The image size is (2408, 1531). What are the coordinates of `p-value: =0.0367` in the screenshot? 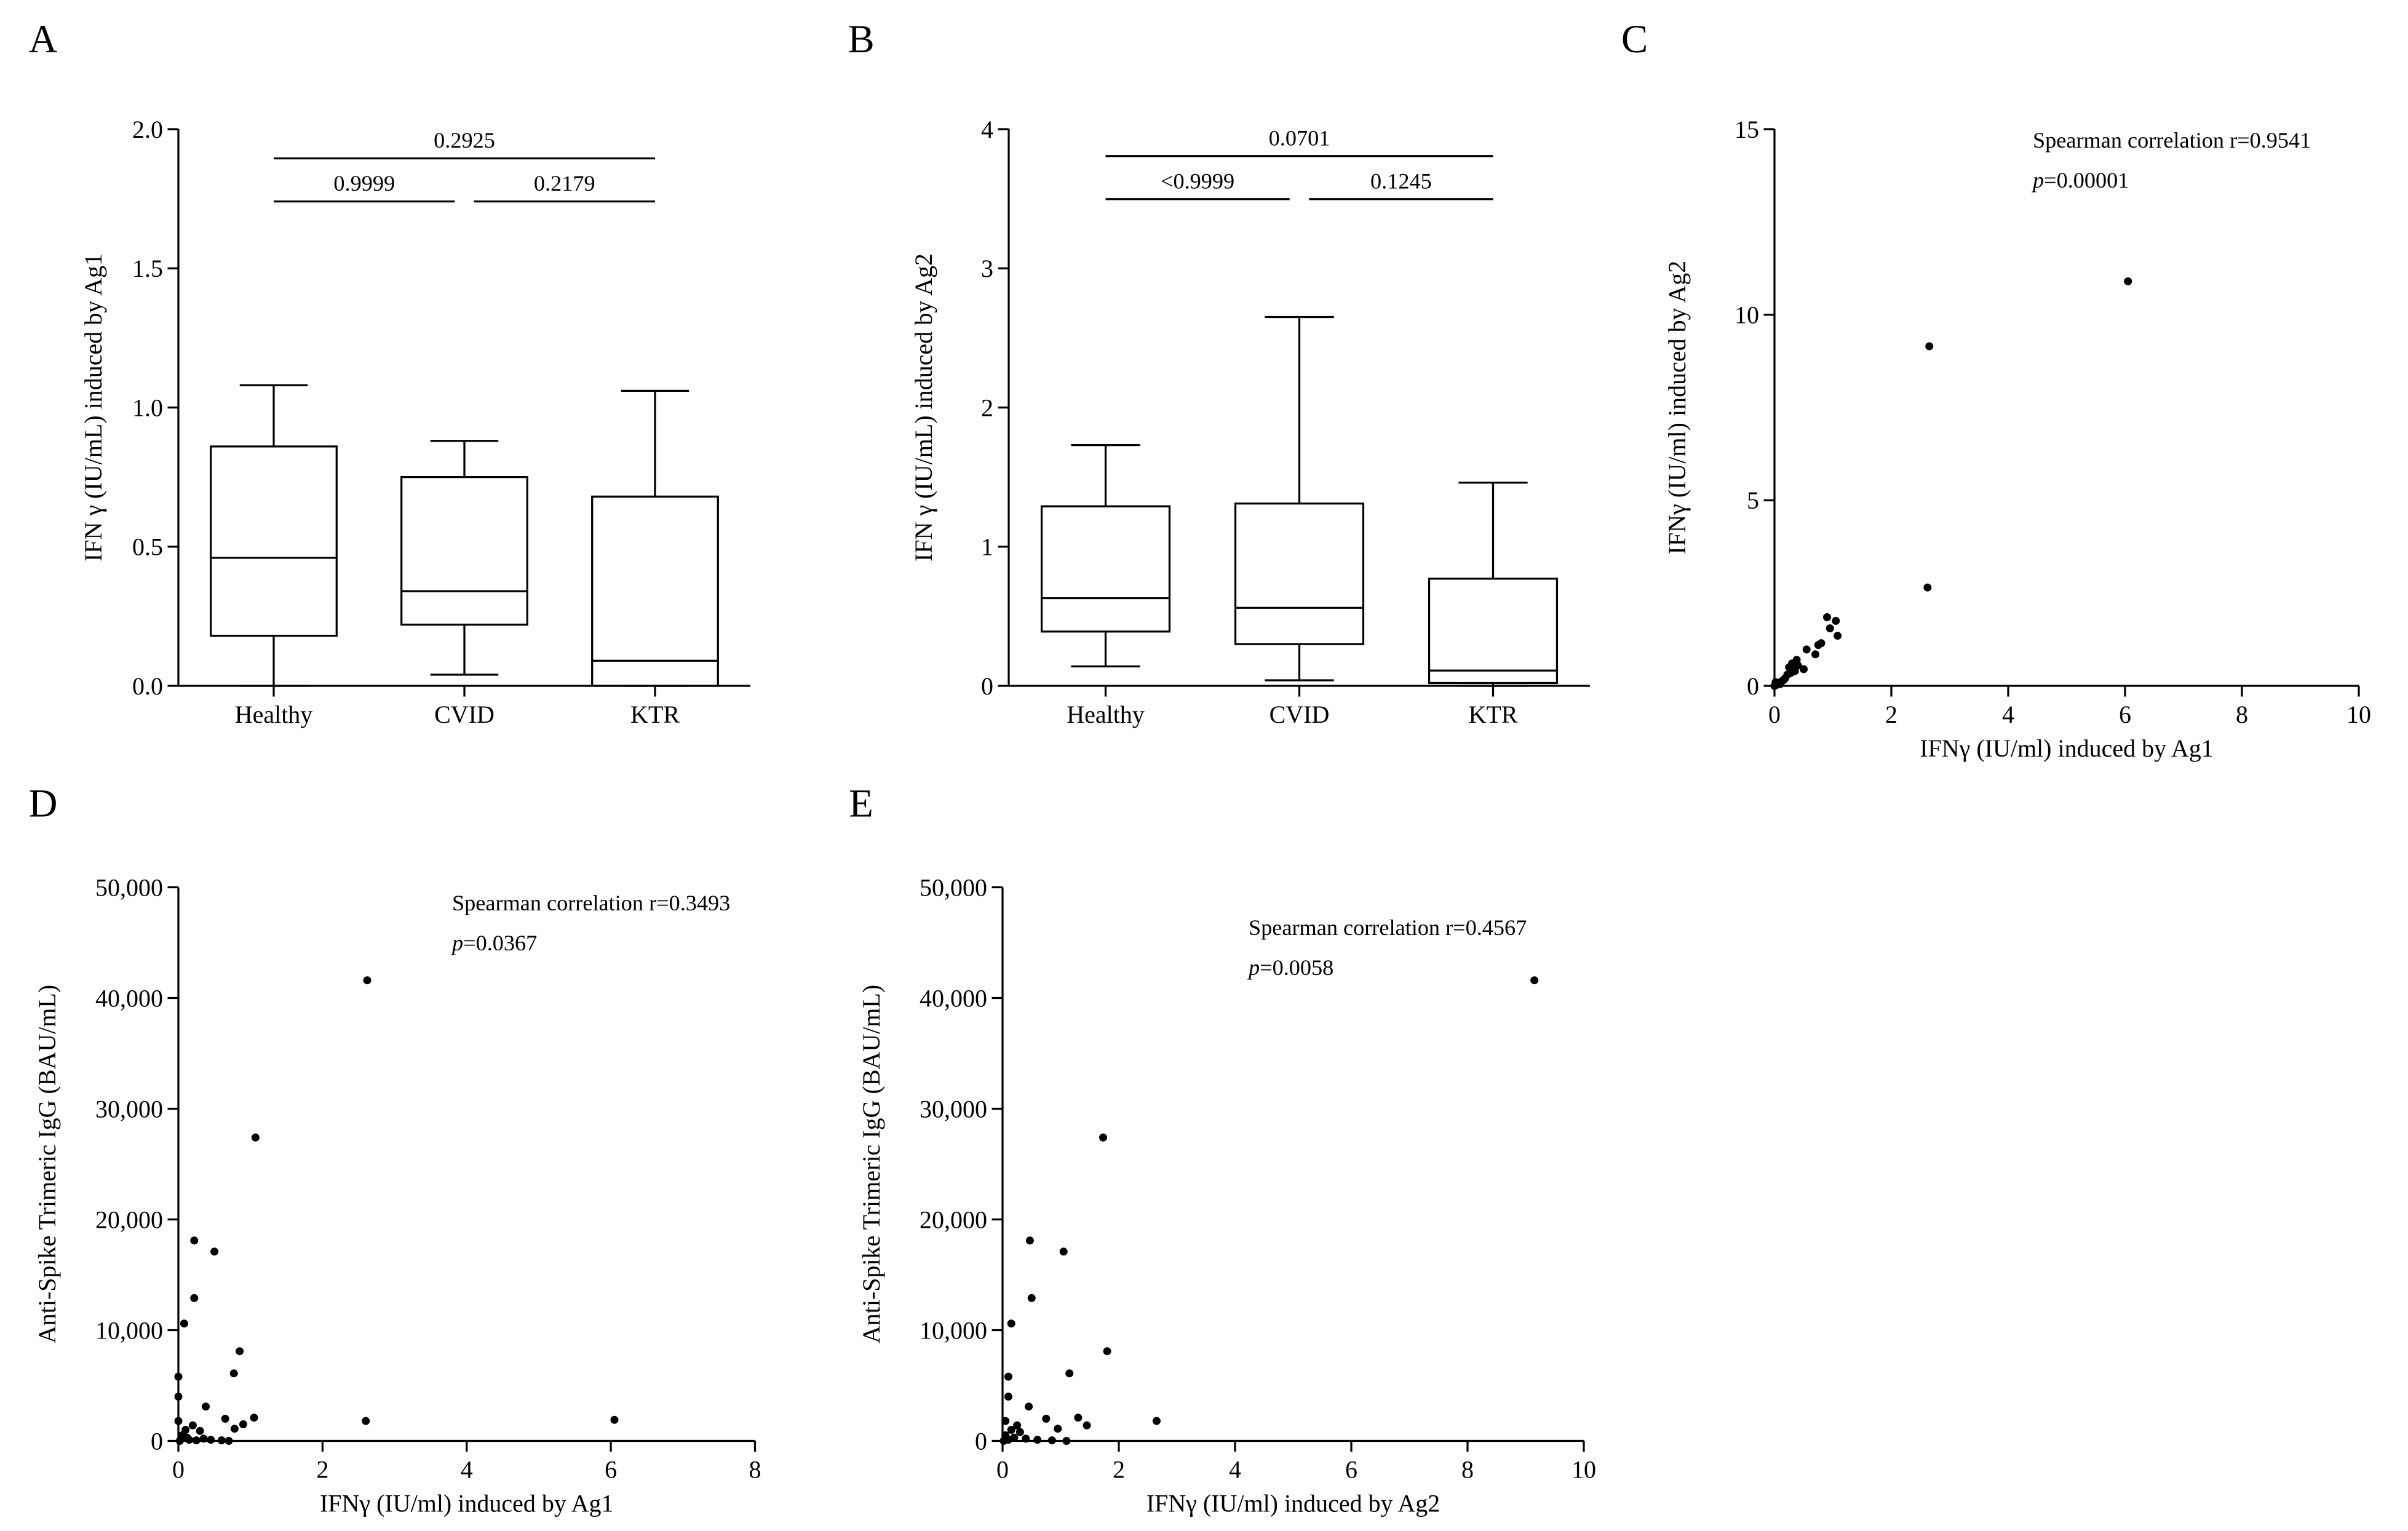 It's located at (500, 943).